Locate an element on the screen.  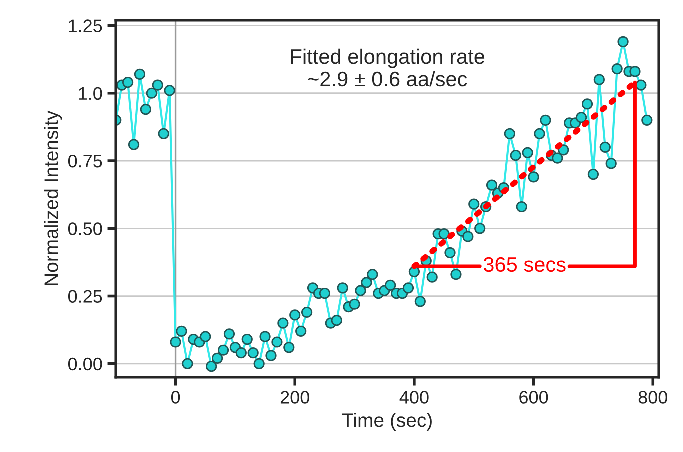
x-axis-title: Time (sec) is located at coordinates (387, 422).